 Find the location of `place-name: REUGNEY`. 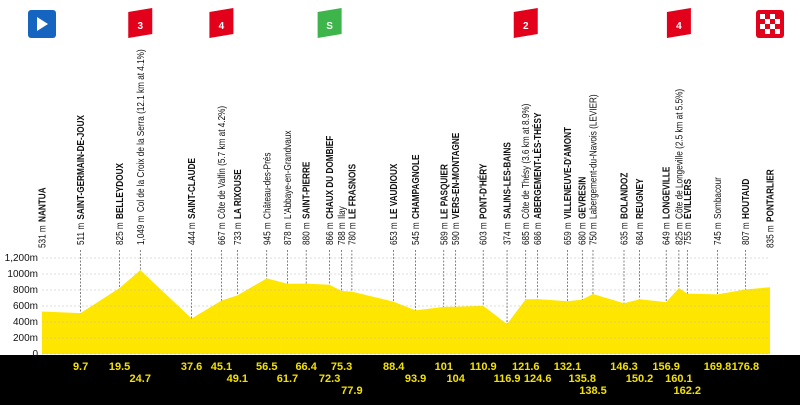

place-name: REUGNEY is located at coordinates (639, 198).